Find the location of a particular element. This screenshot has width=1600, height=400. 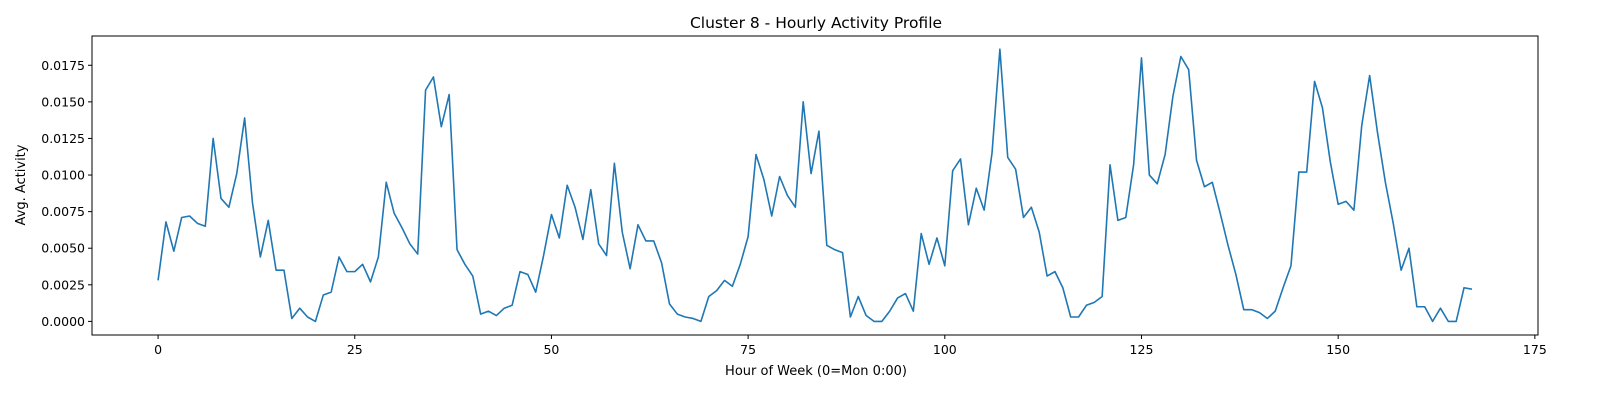

x-tick-label: 150 is located at coordinates (1338, 349).